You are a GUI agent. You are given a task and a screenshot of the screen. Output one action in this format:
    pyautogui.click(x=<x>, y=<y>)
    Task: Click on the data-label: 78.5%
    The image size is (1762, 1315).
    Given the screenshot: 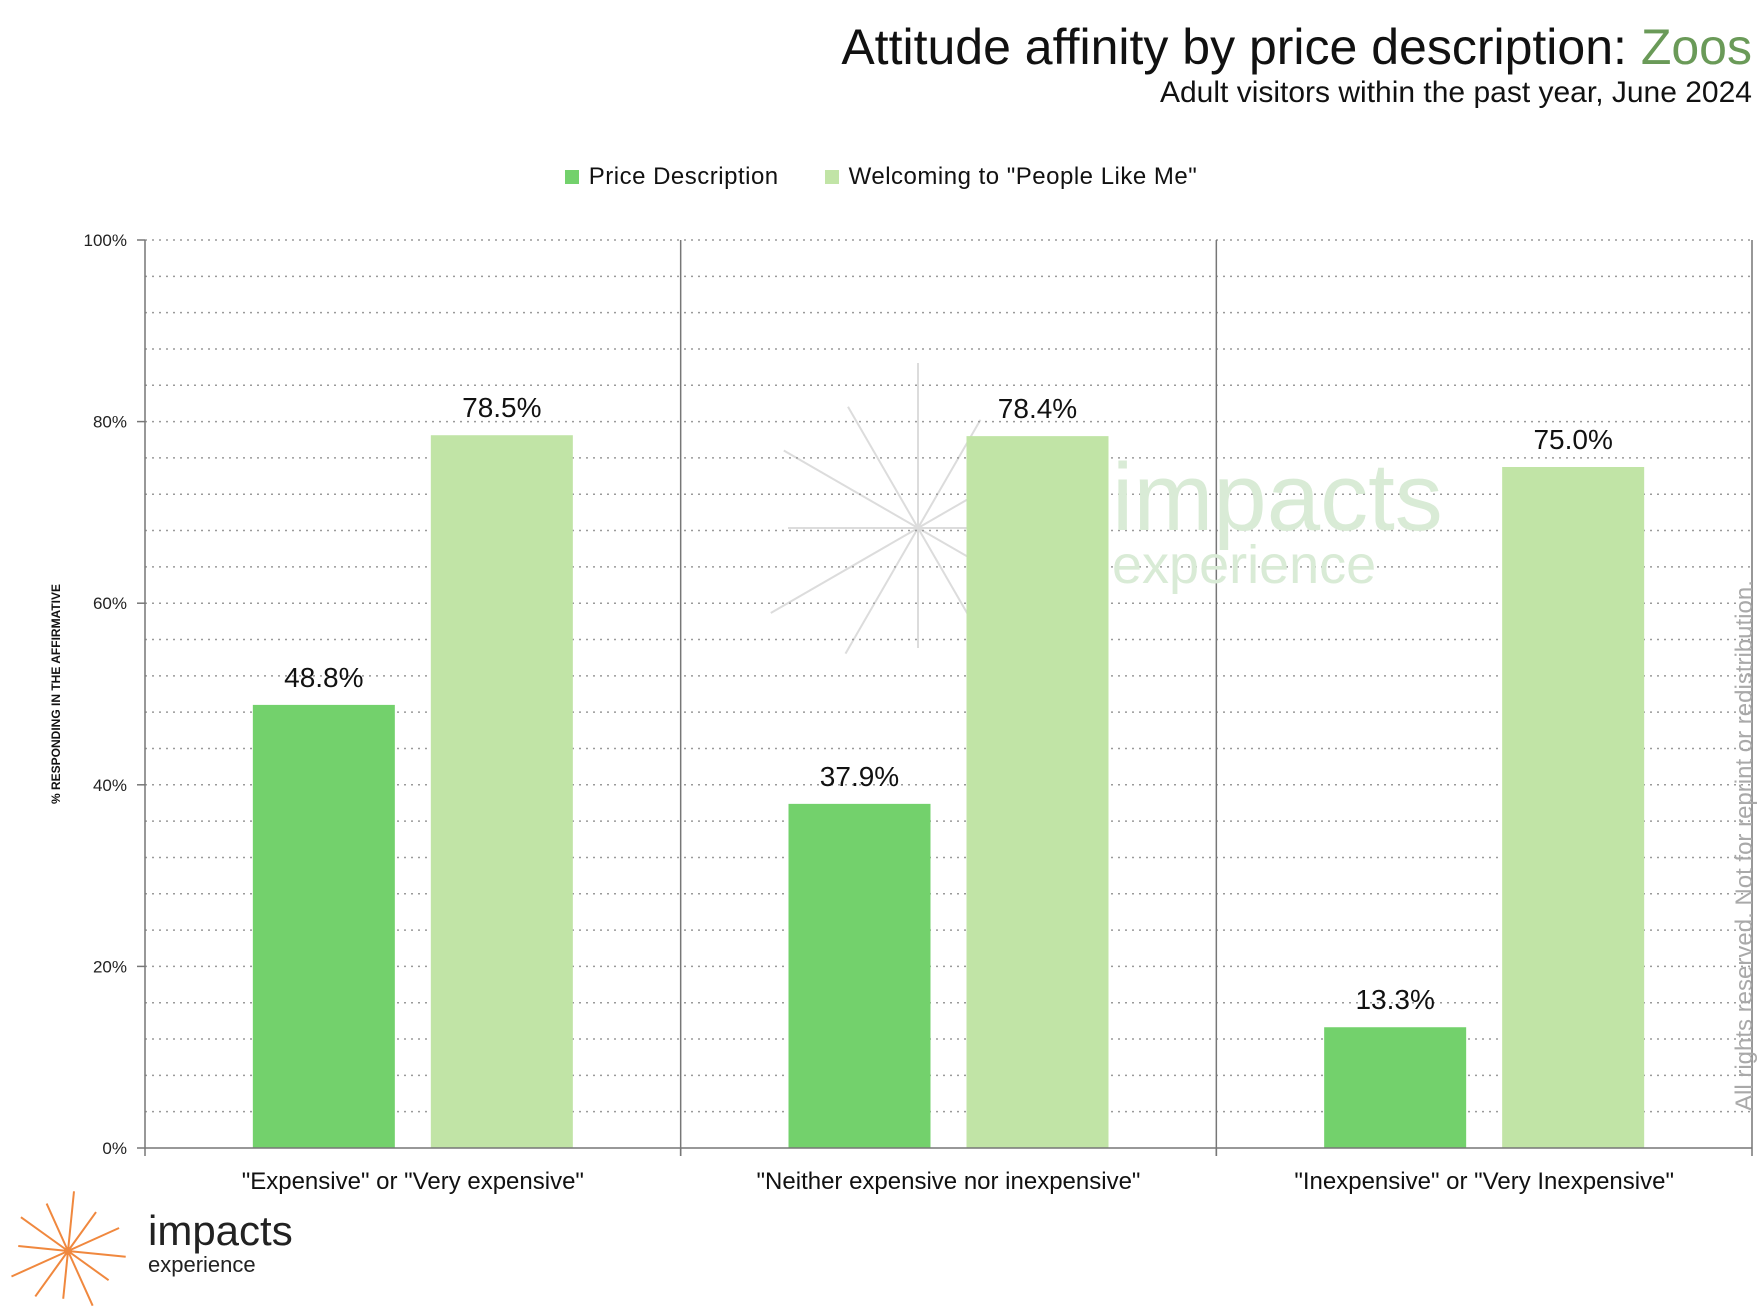 What is the action you would take?
    pyautogui.click(x=501, y=407)
    